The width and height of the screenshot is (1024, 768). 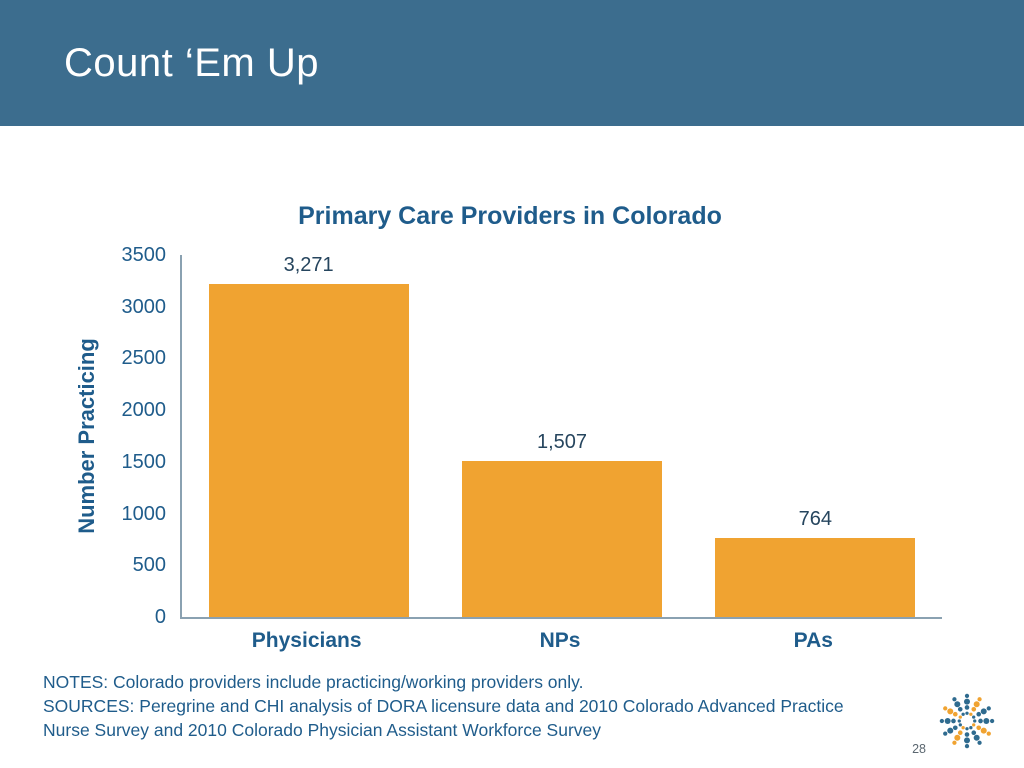 I want to click on y-tick-label: 2000, so click(x=144, y=410).